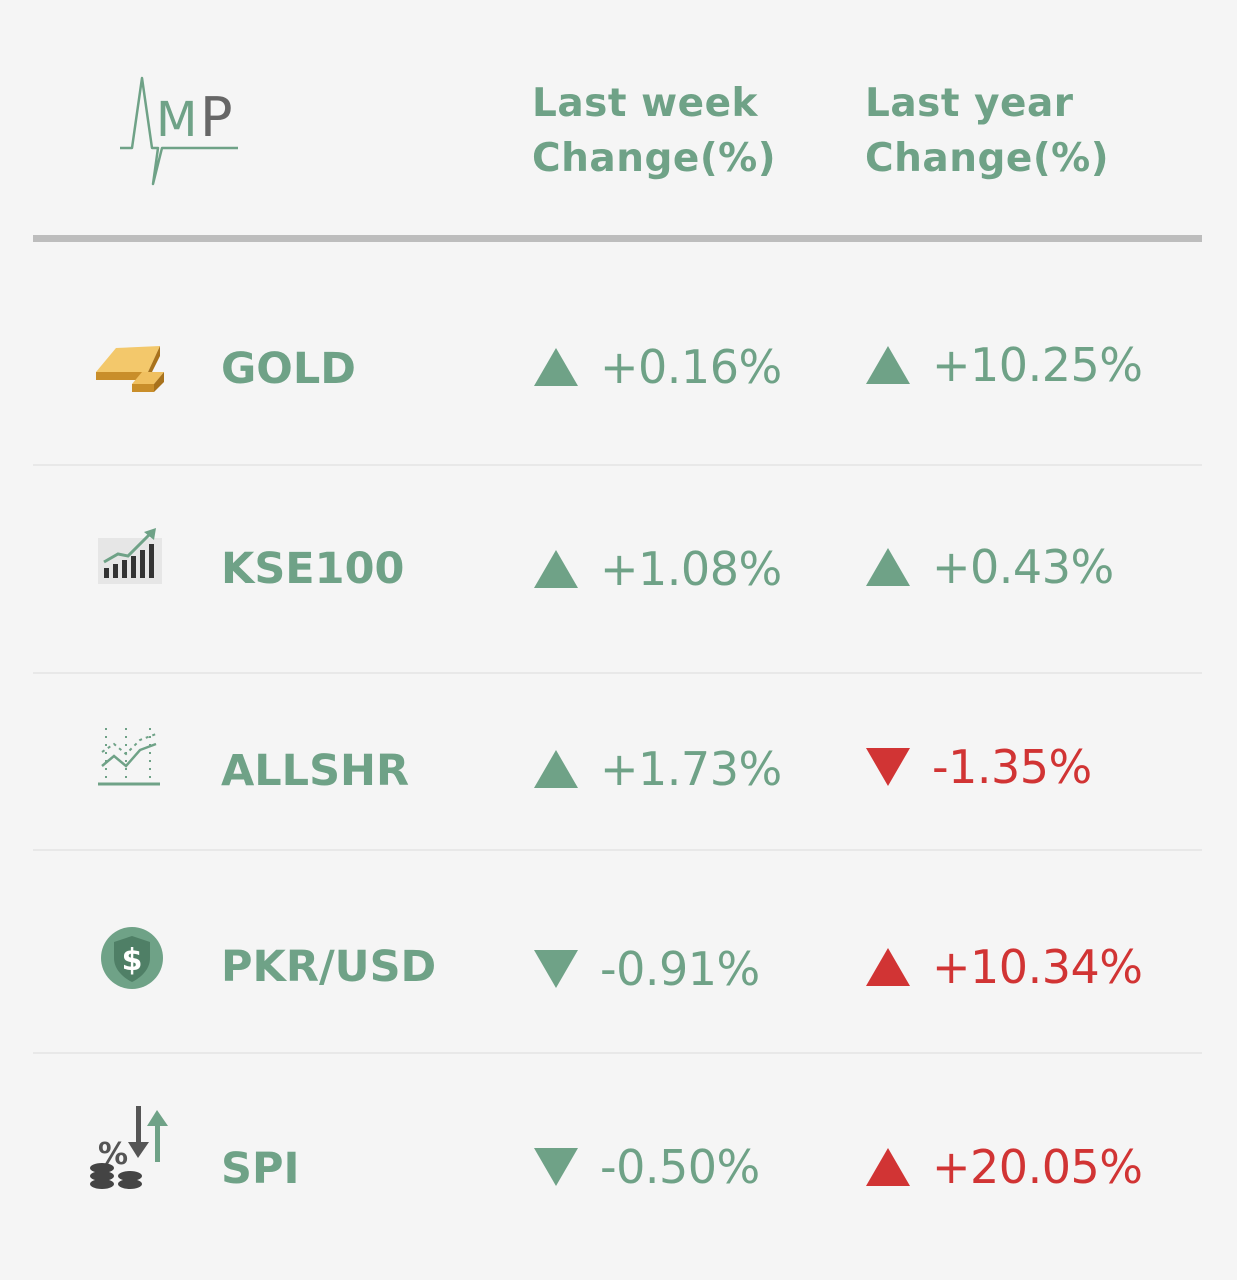 The image size is (1237, 1280). Describe the element at coordinates (1037, 1167) in the screenshot. I see `year-change-value: +20.05%` at that location.